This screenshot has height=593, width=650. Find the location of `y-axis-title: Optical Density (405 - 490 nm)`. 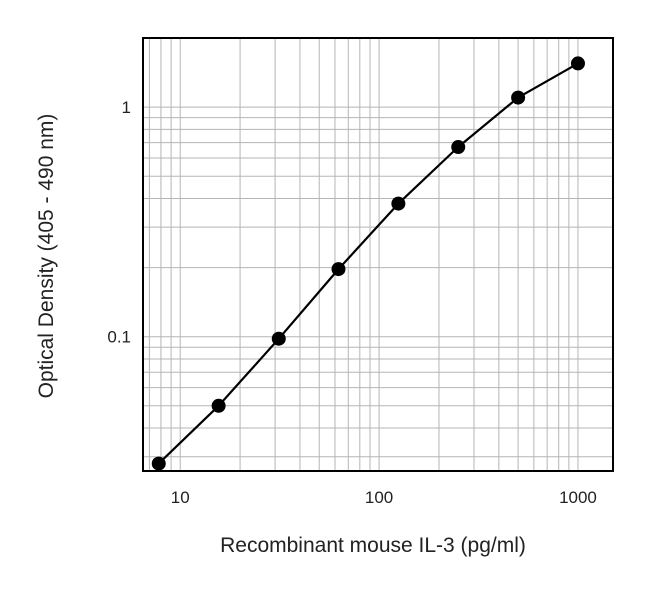

y-axis-title: Optical Density (405 - 490 nm) is located at coordinates (46, 256).